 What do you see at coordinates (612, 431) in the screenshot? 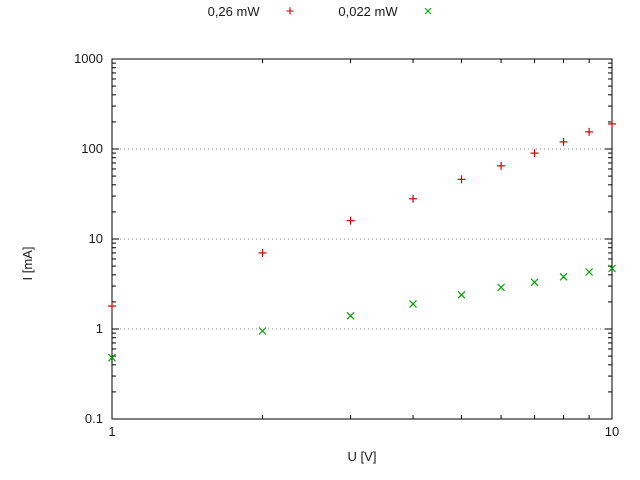
I see `x-tick-label: 10` at bounding box center [612, 431].